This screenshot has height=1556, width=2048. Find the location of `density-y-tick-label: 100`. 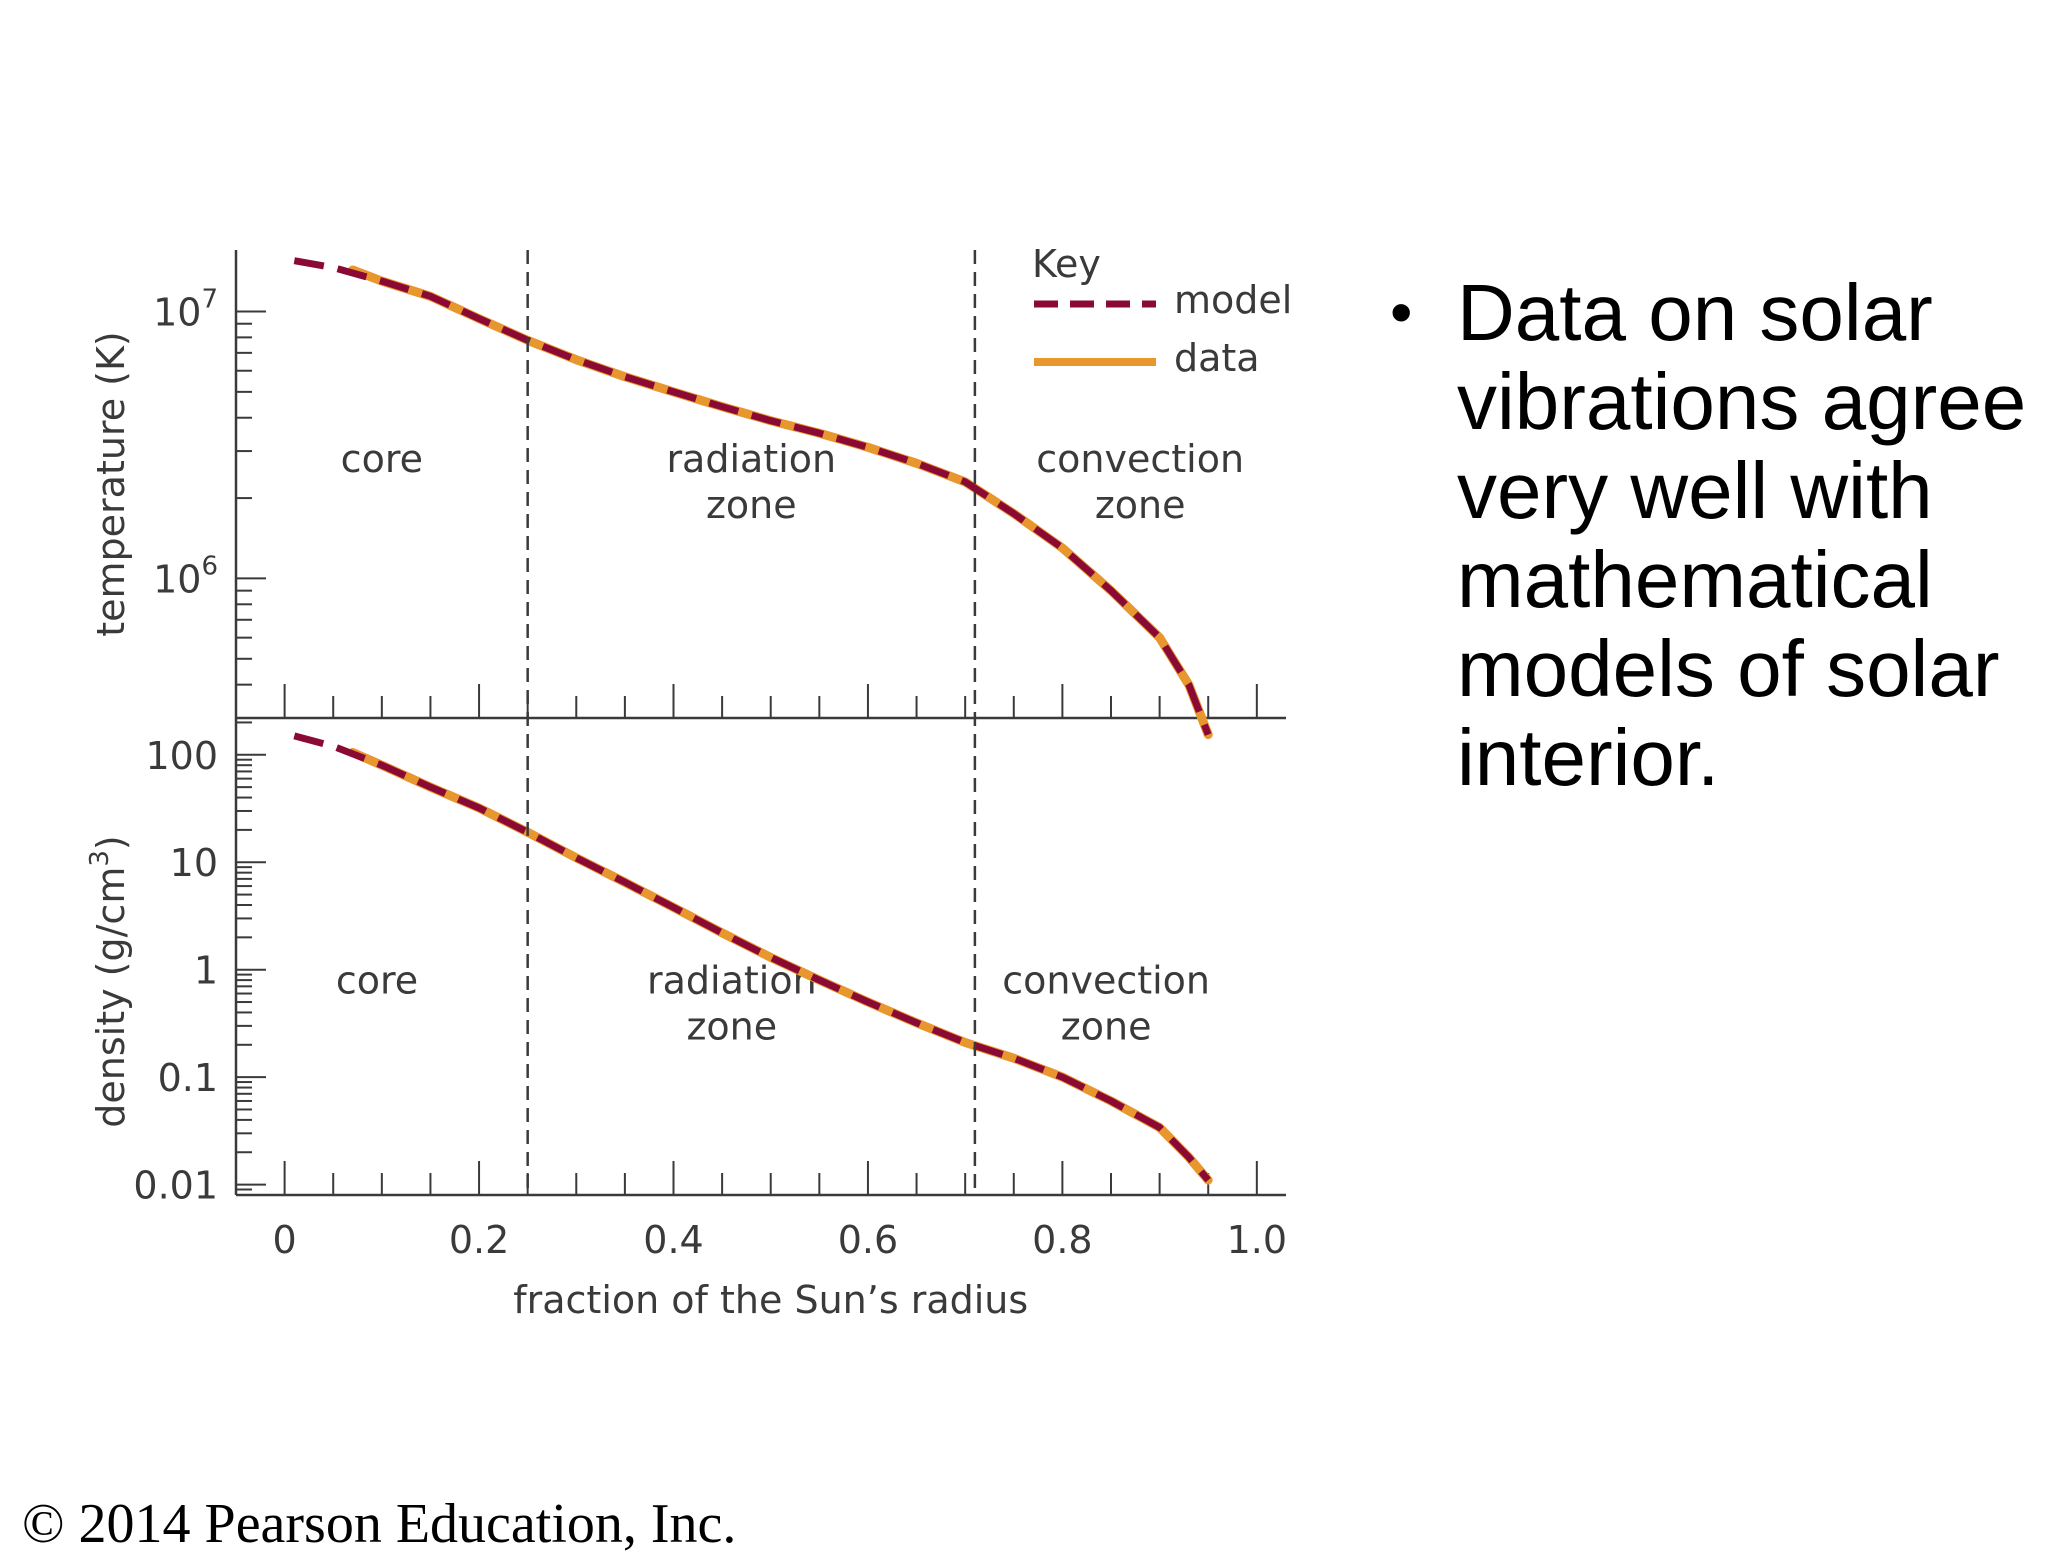

density-y-tick-label: 100 is located at coordinates (181, 756).